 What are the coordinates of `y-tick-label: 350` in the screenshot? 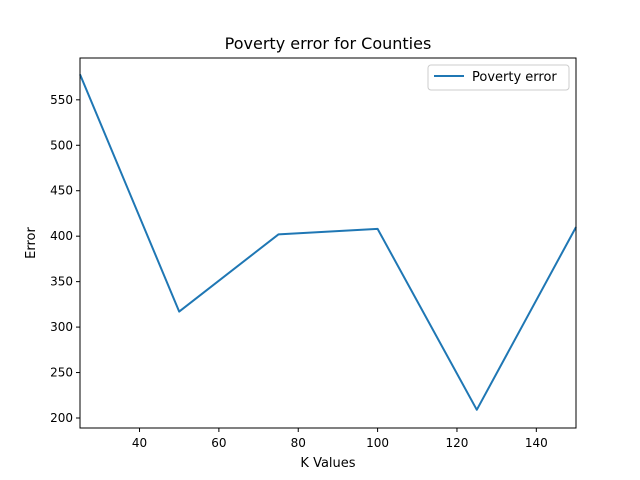 It's located at (61, 282).